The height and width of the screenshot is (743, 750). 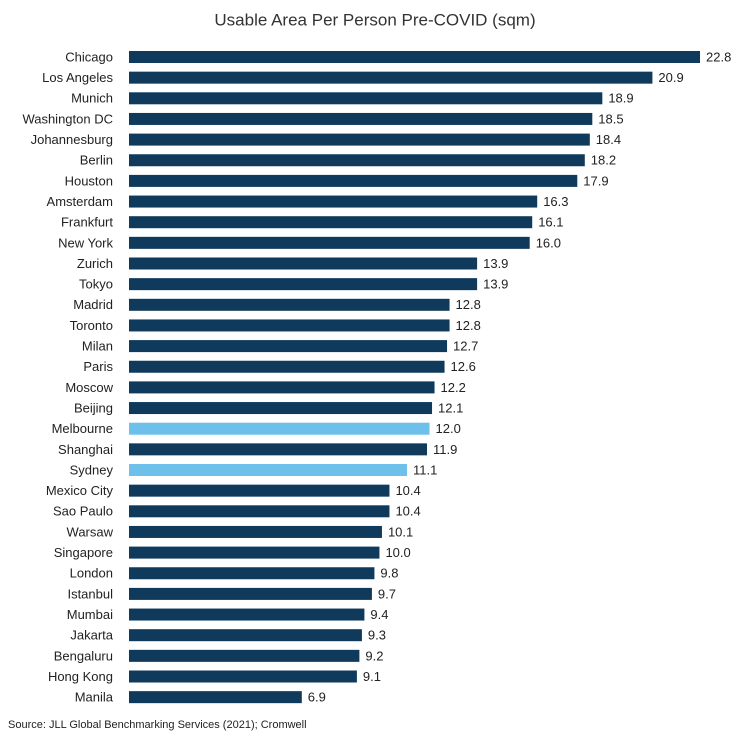 What do you see at coordinates (89, 56) in the screenshot?
I see `category-label: Chicago` at bounding box center [89, 56].